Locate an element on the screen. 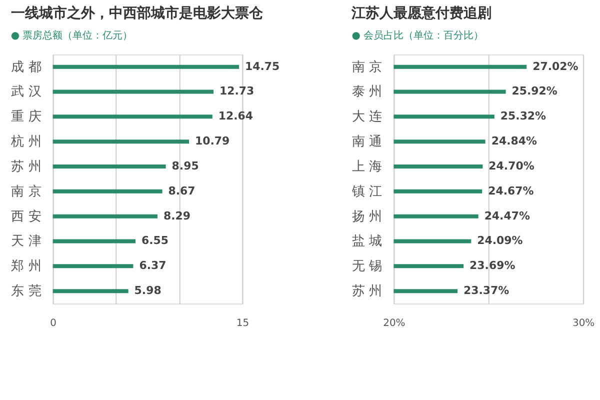 This screenshot has height=400, width=600. y-tick-label: 盐 城 is located at coordinates (367, 242).